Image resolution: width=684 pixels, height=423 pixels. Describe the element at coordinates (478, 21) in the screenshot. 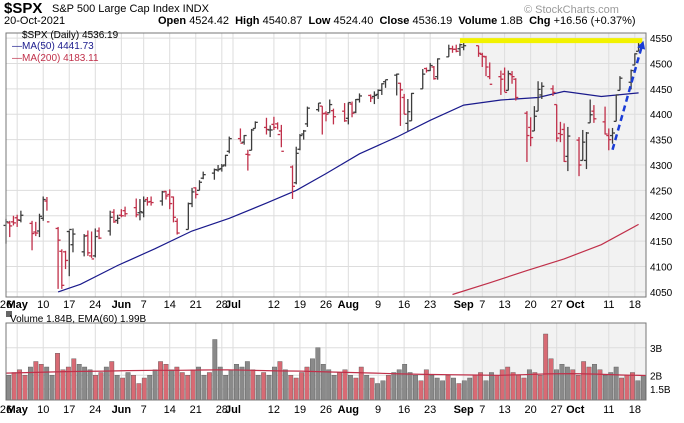

I see `volume-label: Volume` at that location.